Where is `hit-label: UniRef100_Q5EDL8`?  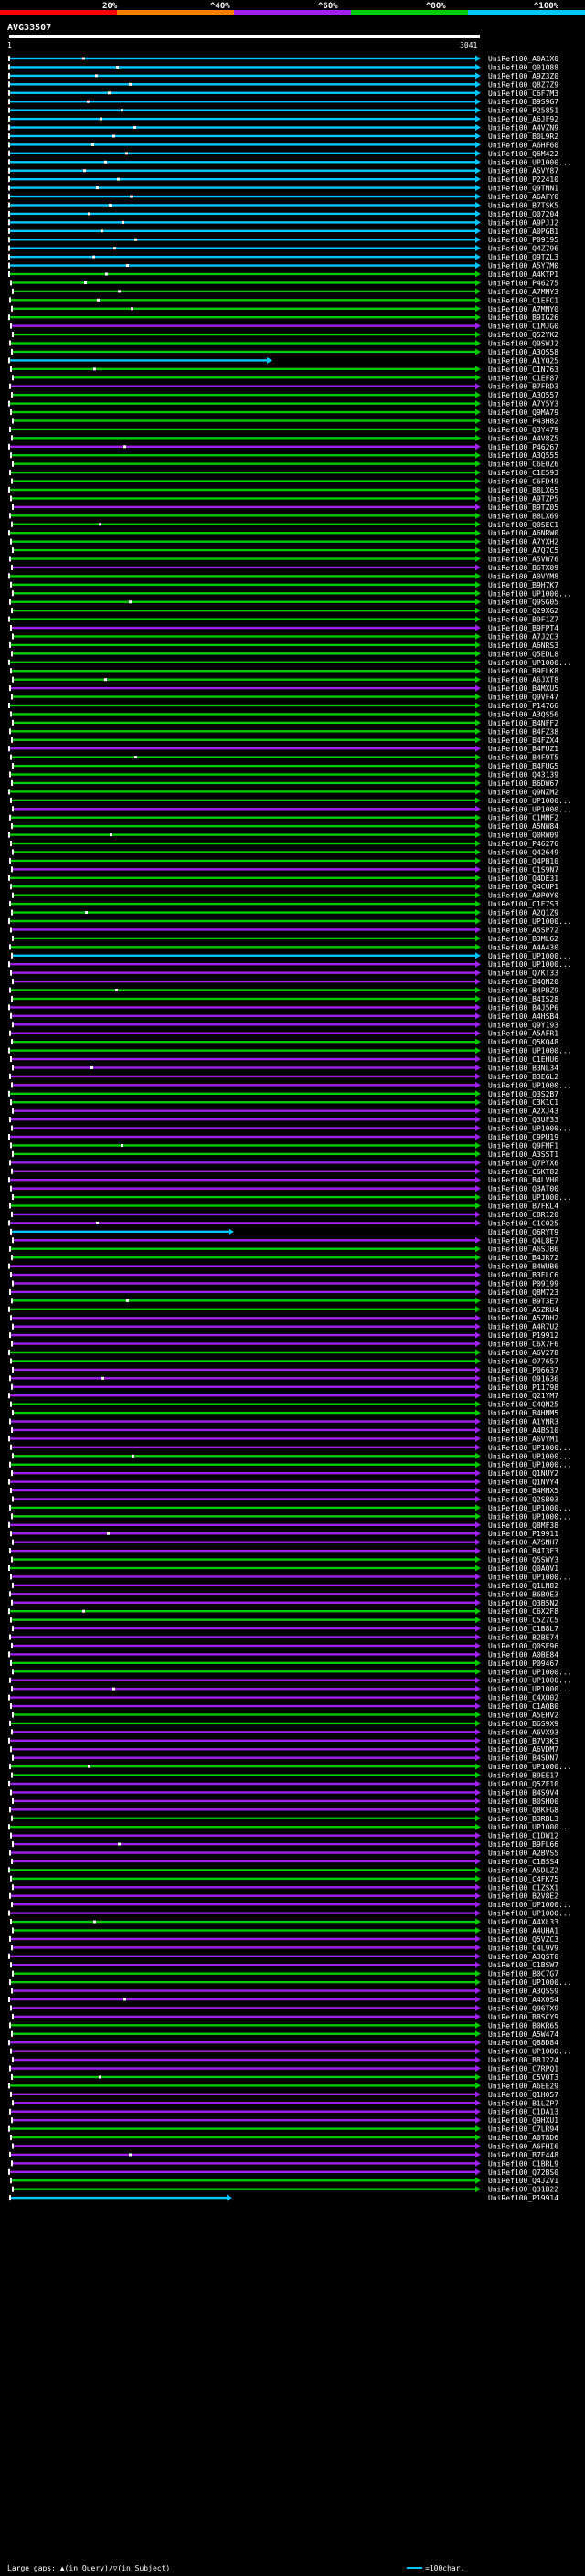 hit-label: UniRef100_Q5EDL8 is located at coordinates (523, 654).